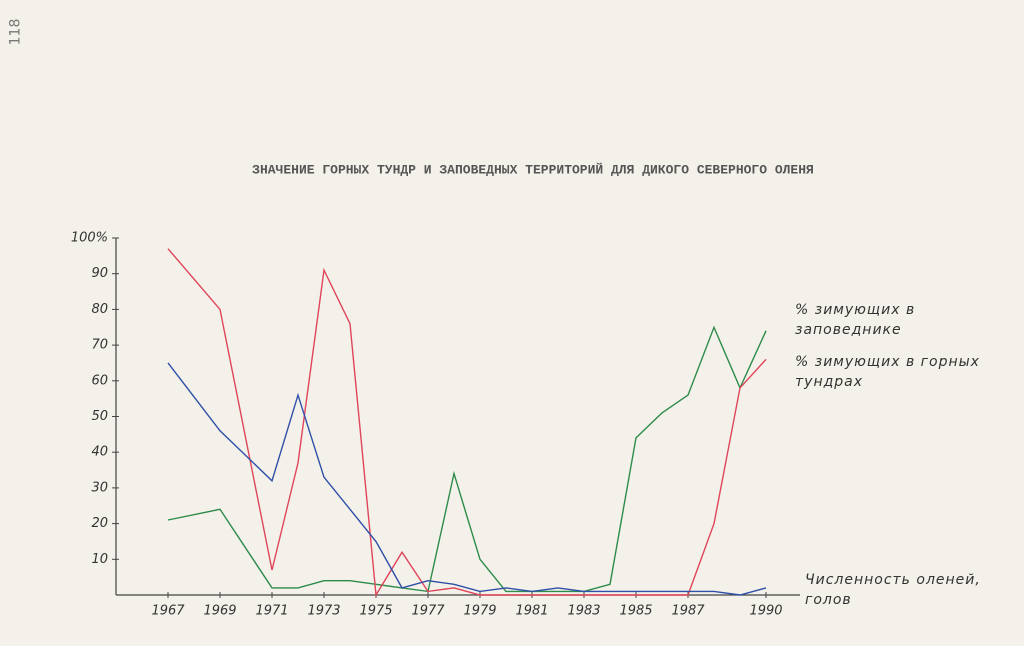  Describe the element at coordinates (893, 590) in the screenshot. I see `series-label: Численность оленей, голов` at that location.